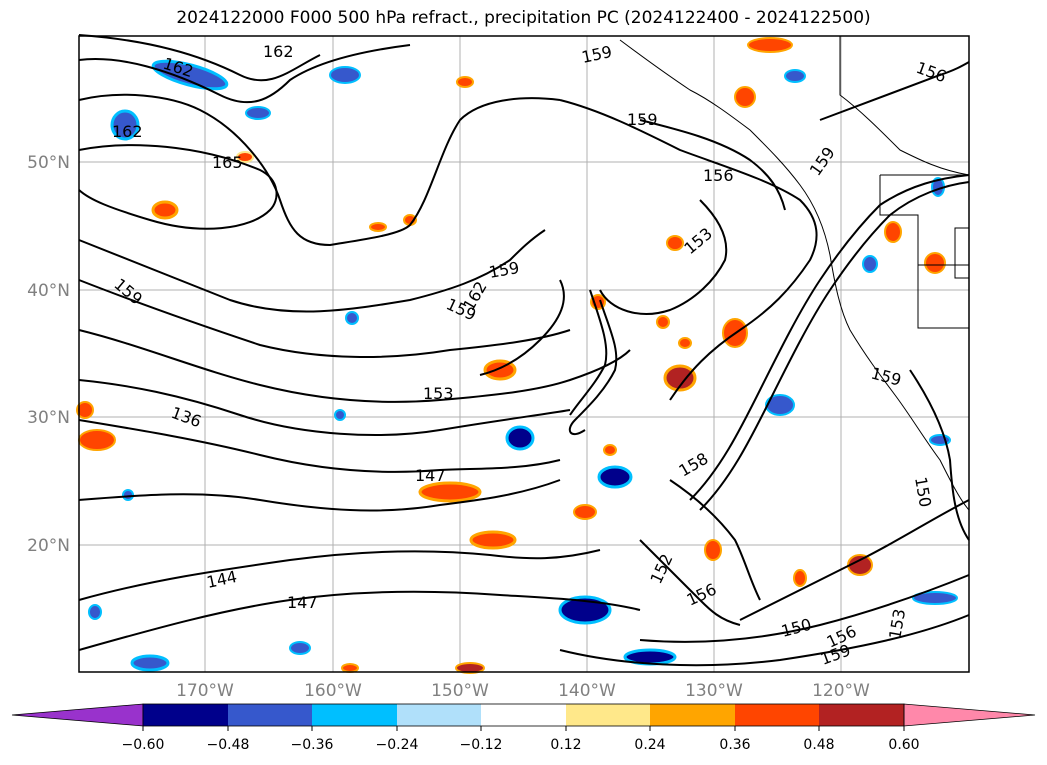 This screenshot has width=1047, height=765. I want to click on latitude-labels: 50°N 40°N 30°N 20°N, so click(48, 354).